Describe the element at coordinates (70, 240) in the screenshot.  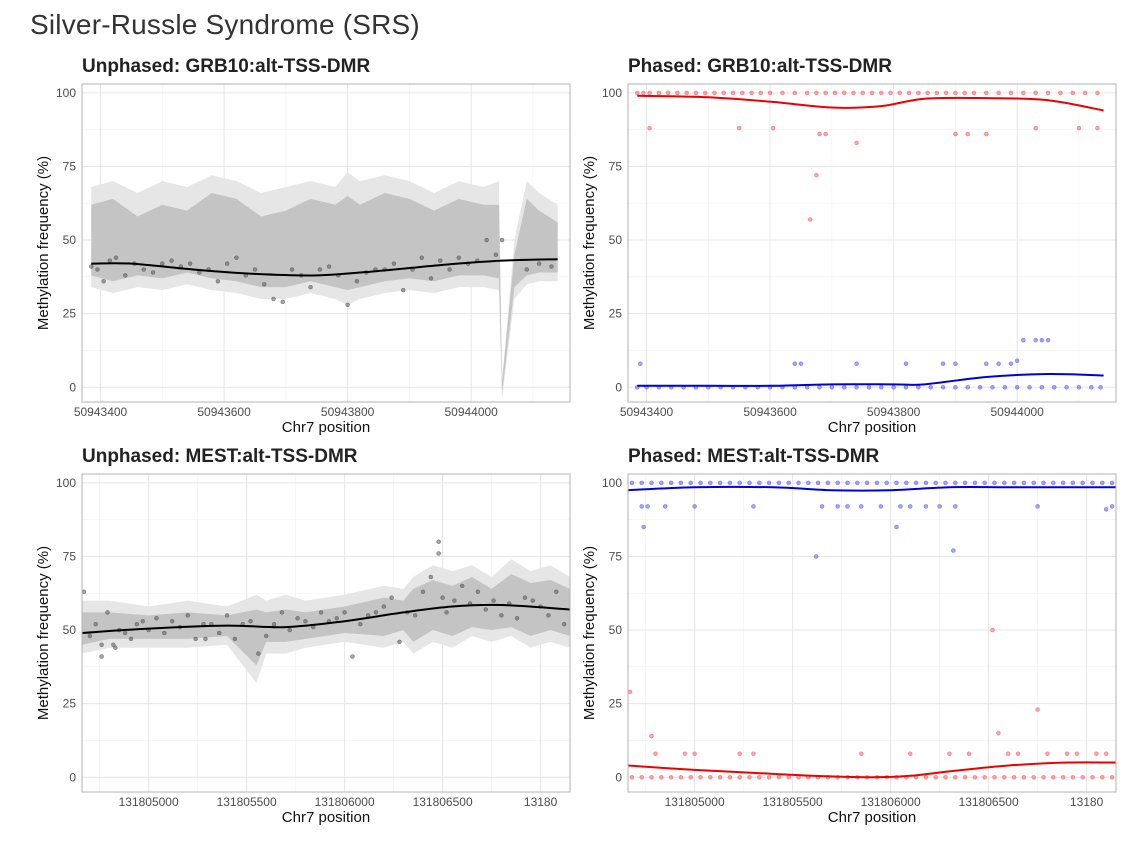
I see `y-tick-label: 50` at that location.